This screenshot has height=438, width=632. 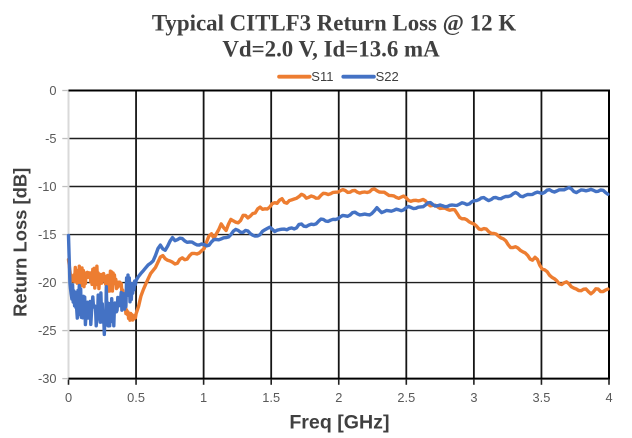 I want to click on svg-text: 4, so click(x=608, y=397).